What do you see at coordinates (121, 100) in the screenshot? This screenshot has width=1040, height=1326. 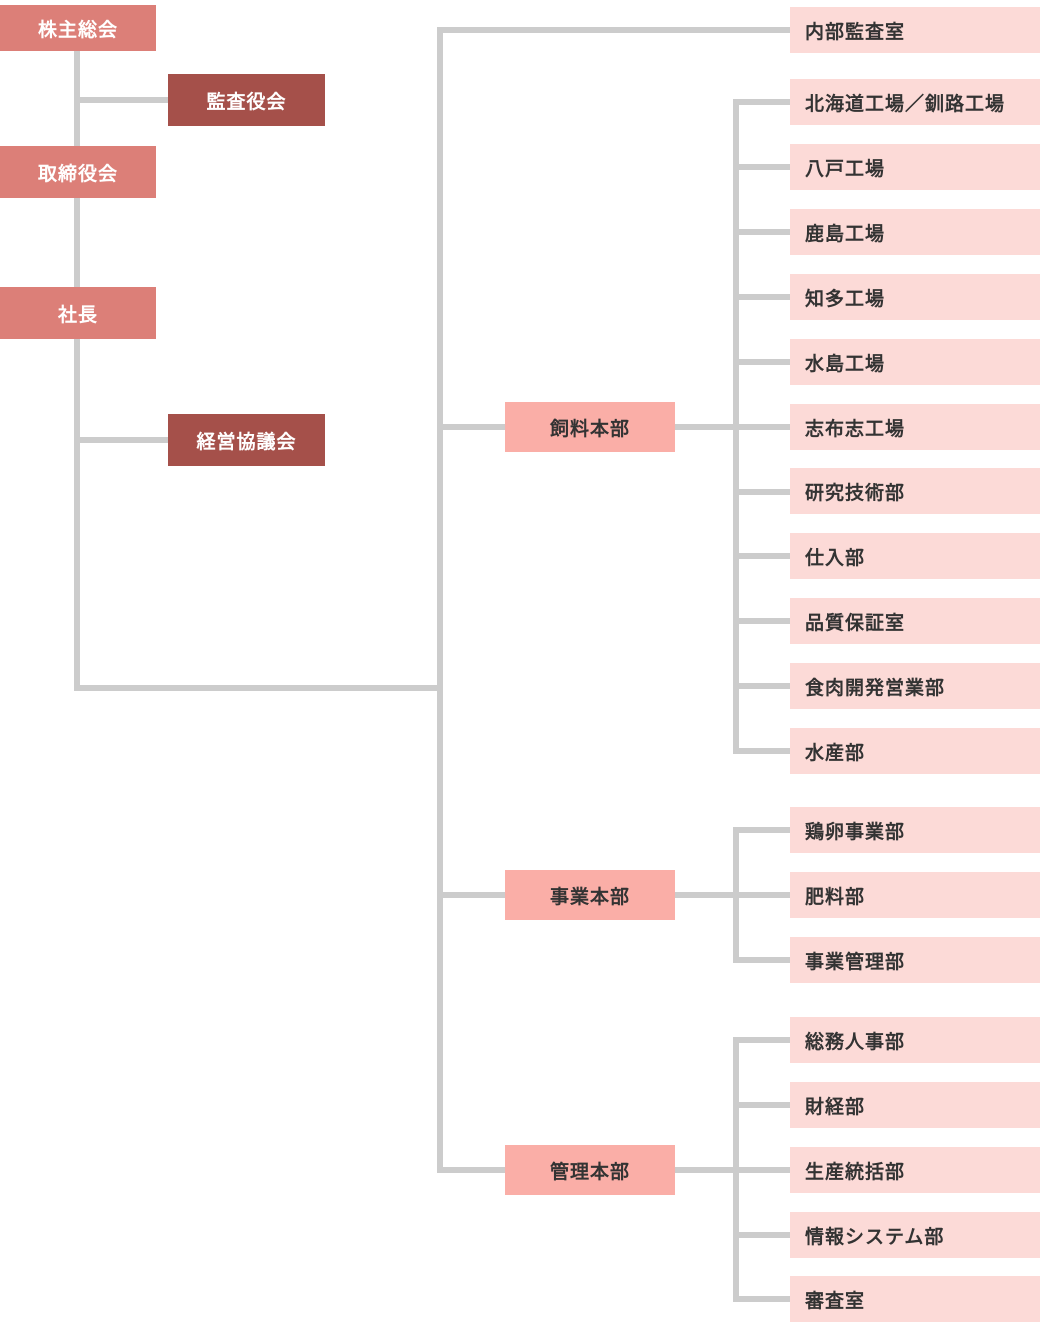 I see `connector-audit-board-branch` at bounding box center [121, 100].